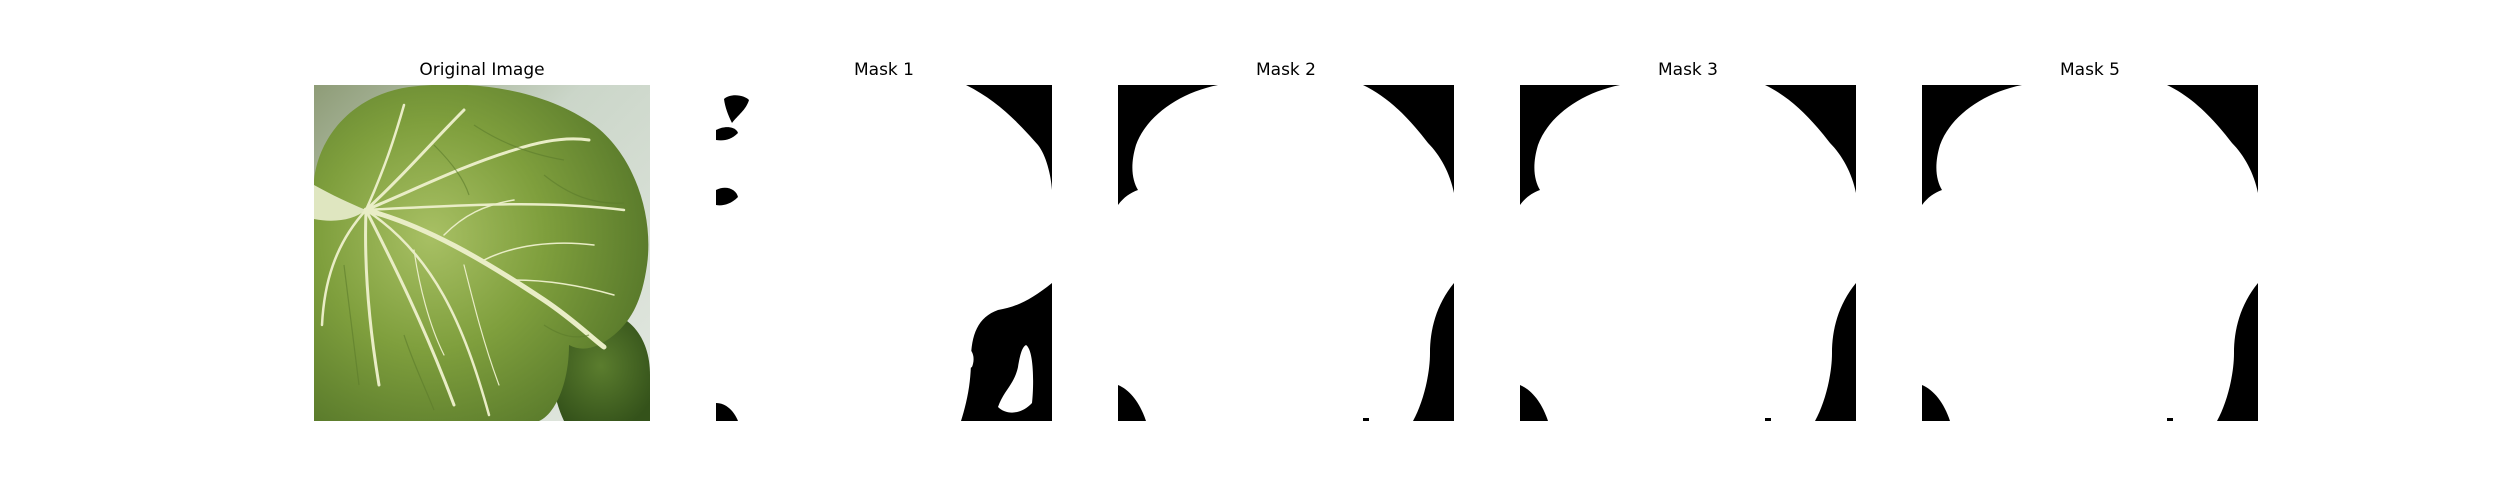 This screenshot has width=2500, height=500. I want to click on panel-title: Mask 2, so click(1285, 70).